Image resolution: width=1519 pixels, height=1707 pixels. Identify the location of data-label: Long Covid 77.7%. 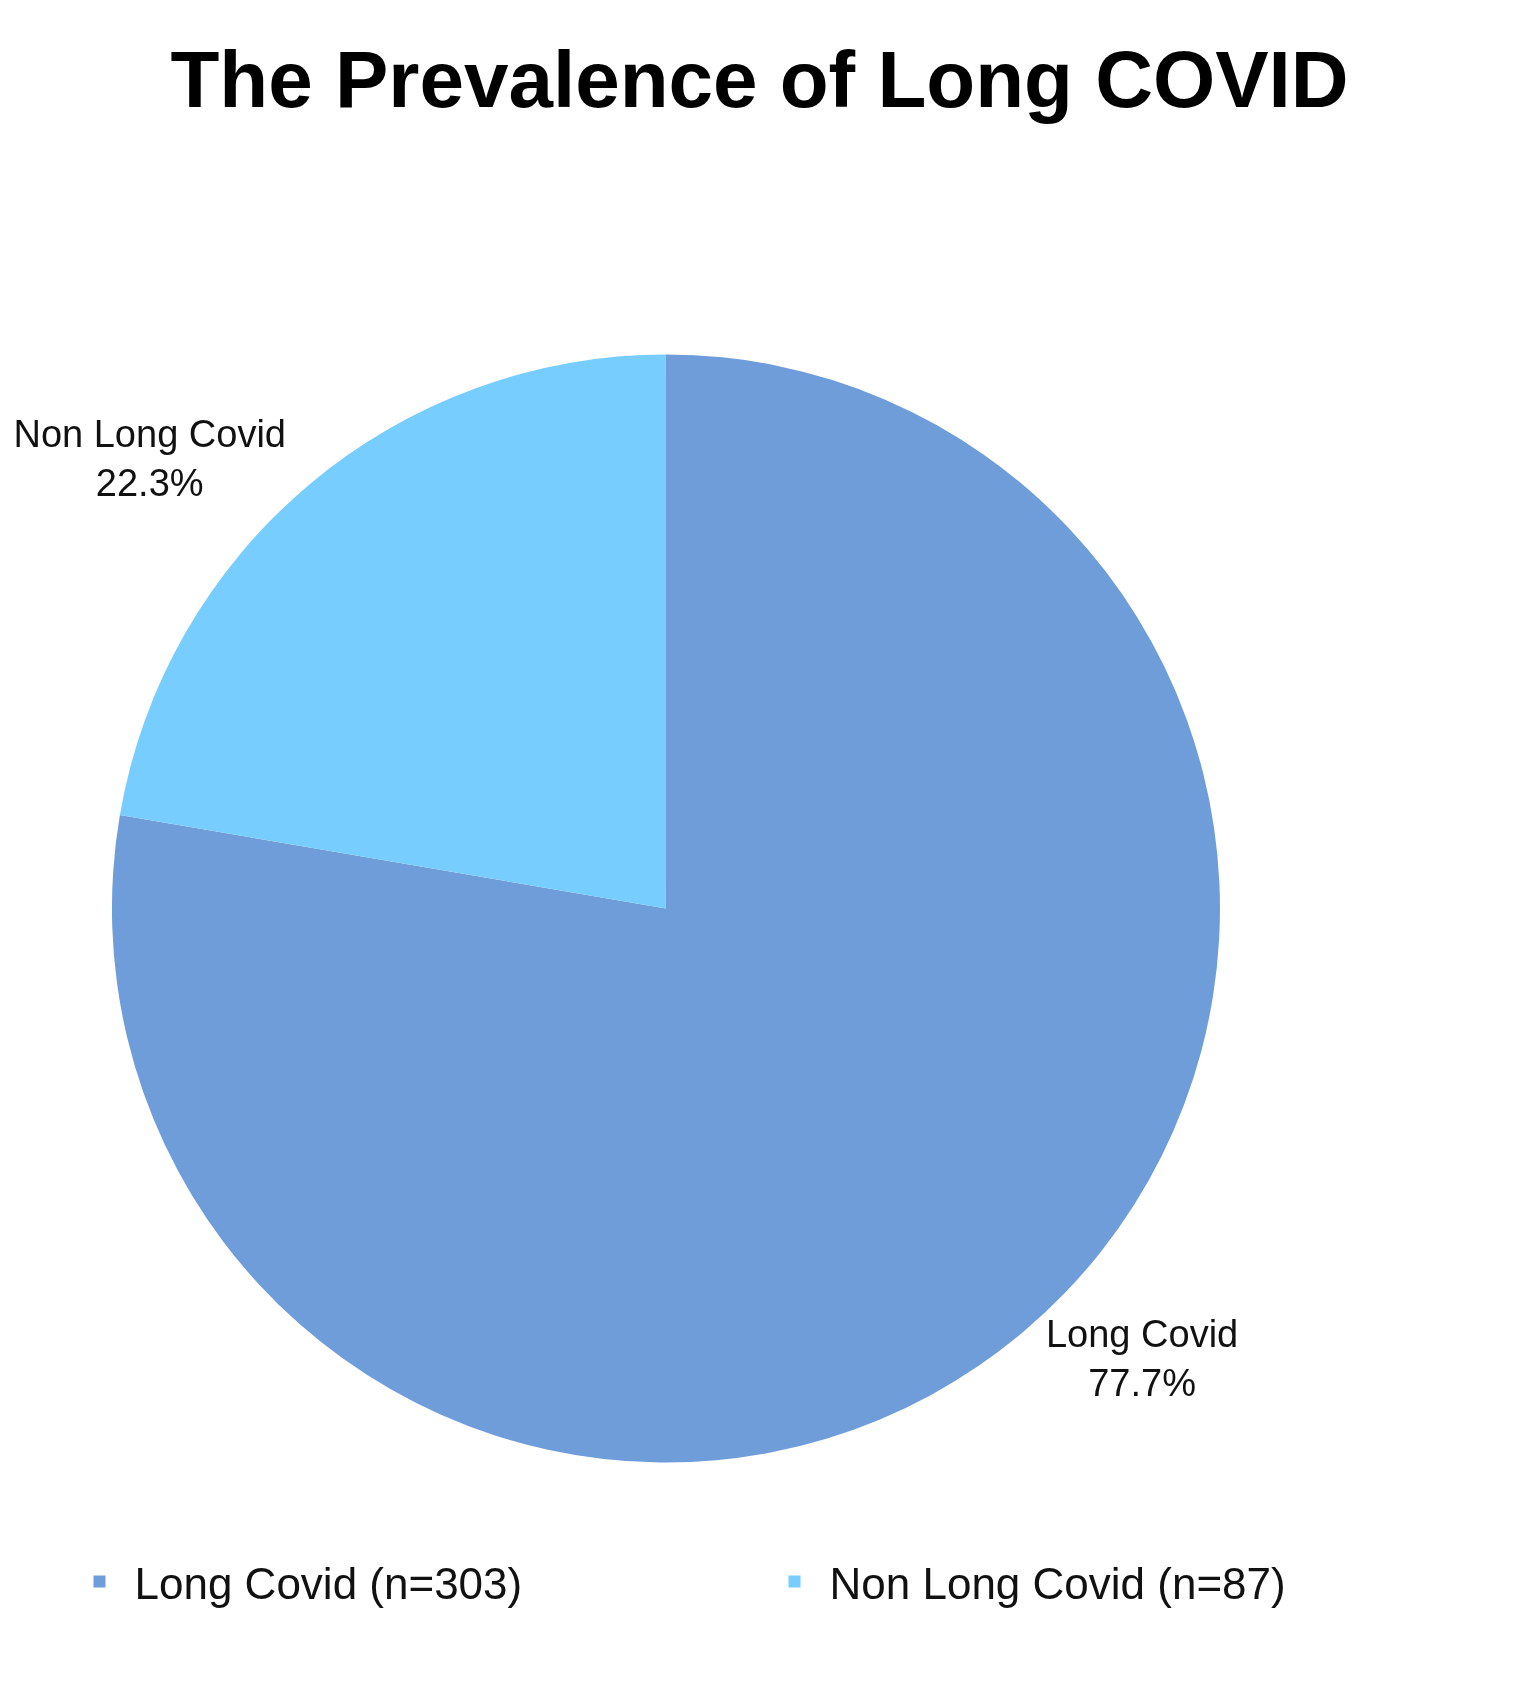
(1142, 1359).